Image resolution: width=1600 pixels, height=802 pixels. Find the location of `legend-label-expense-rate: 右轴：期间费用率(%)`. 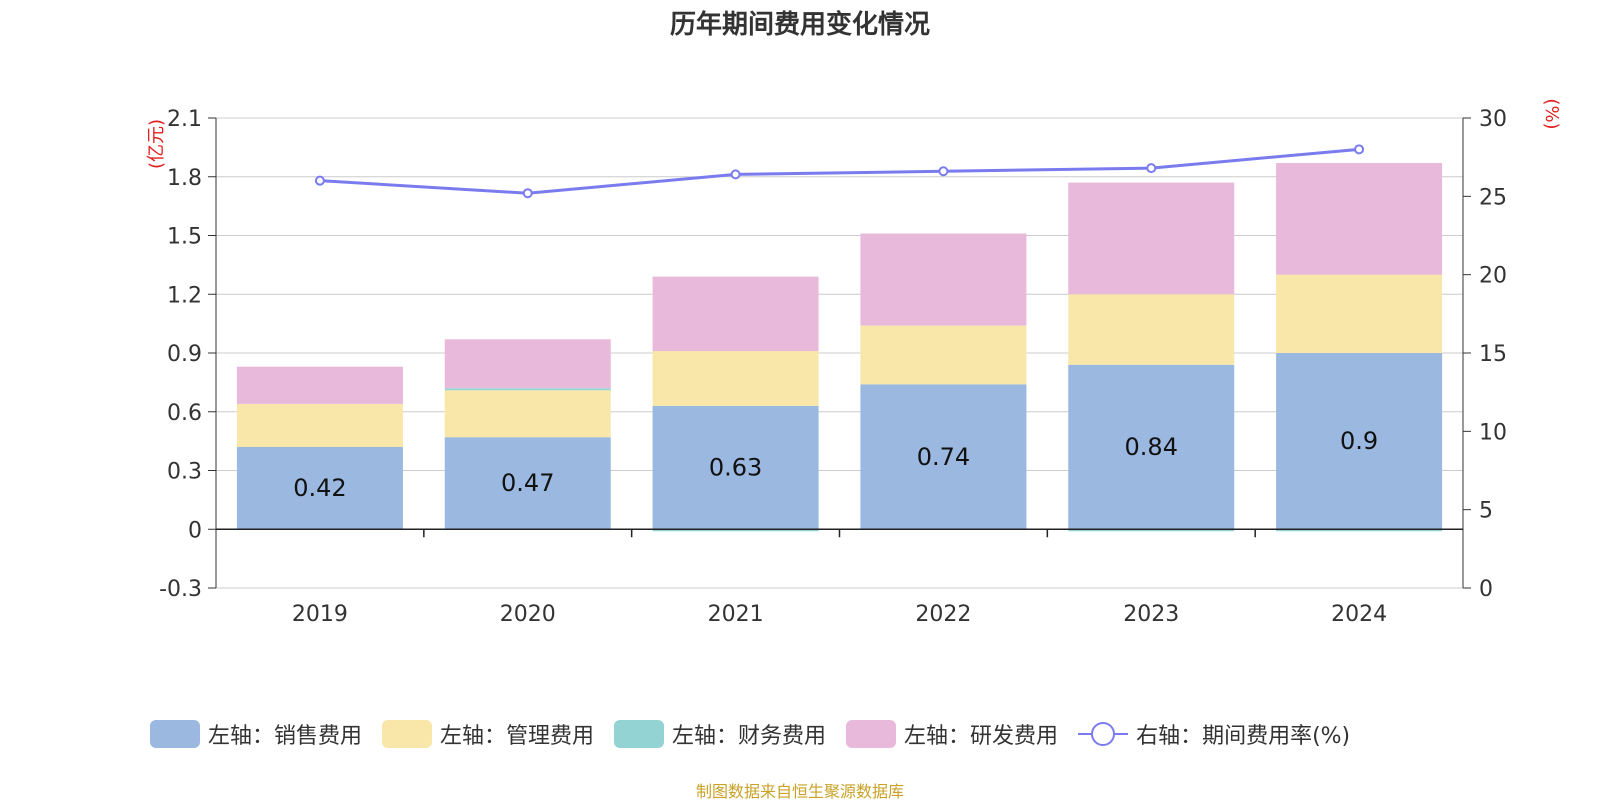

legend-label-expense-rate: 右轴：期间费用率(%) is located at coordinates (1243, 736).